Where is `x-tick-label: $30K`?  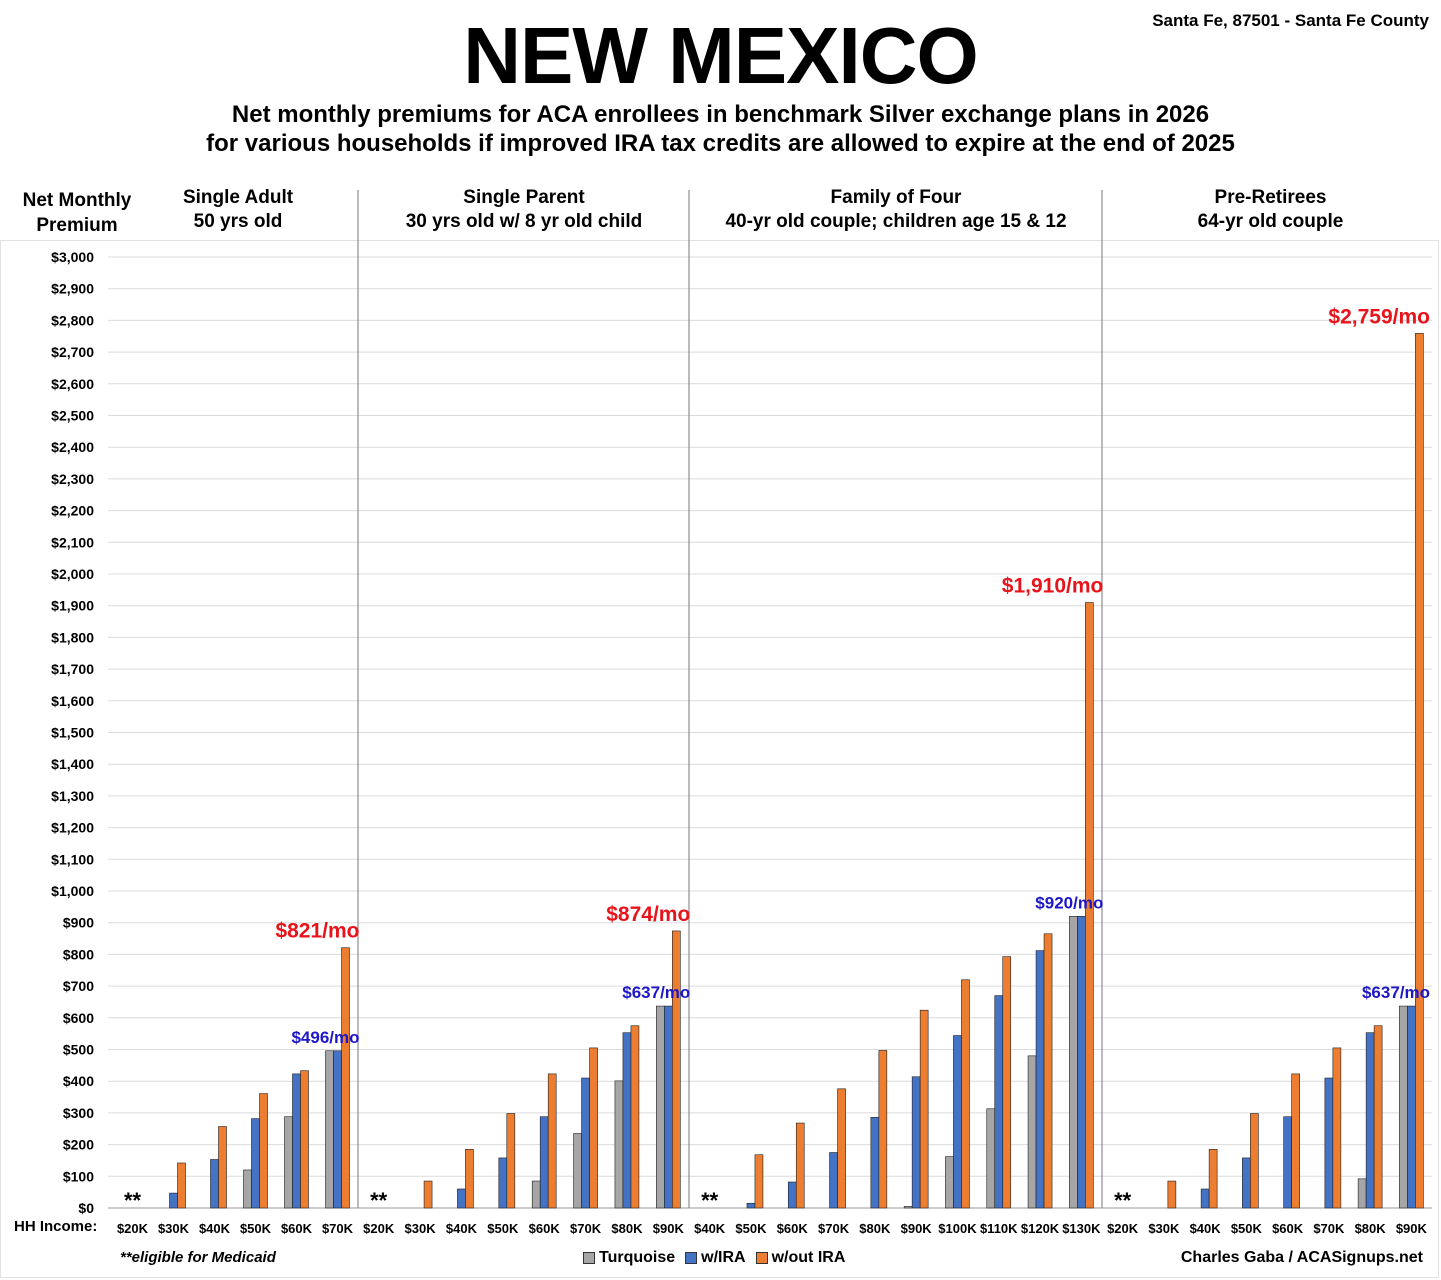 x-tick-label: $30K is located at coordinates (1164, 1228).